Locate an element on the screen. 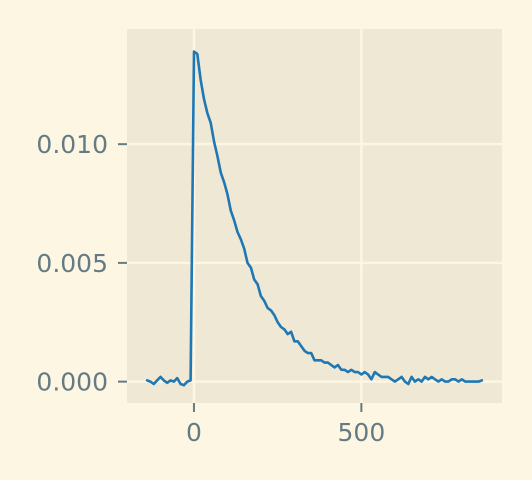  y-tick-label: 0.000 is located at coordinates (72, 382).